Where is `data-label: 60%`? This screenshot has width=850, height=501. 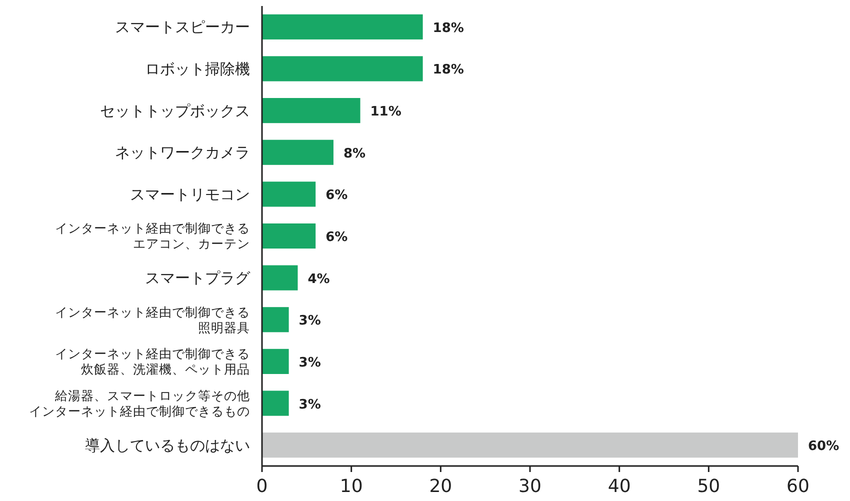
data-label: 60% is located at coordinates (824, 446).